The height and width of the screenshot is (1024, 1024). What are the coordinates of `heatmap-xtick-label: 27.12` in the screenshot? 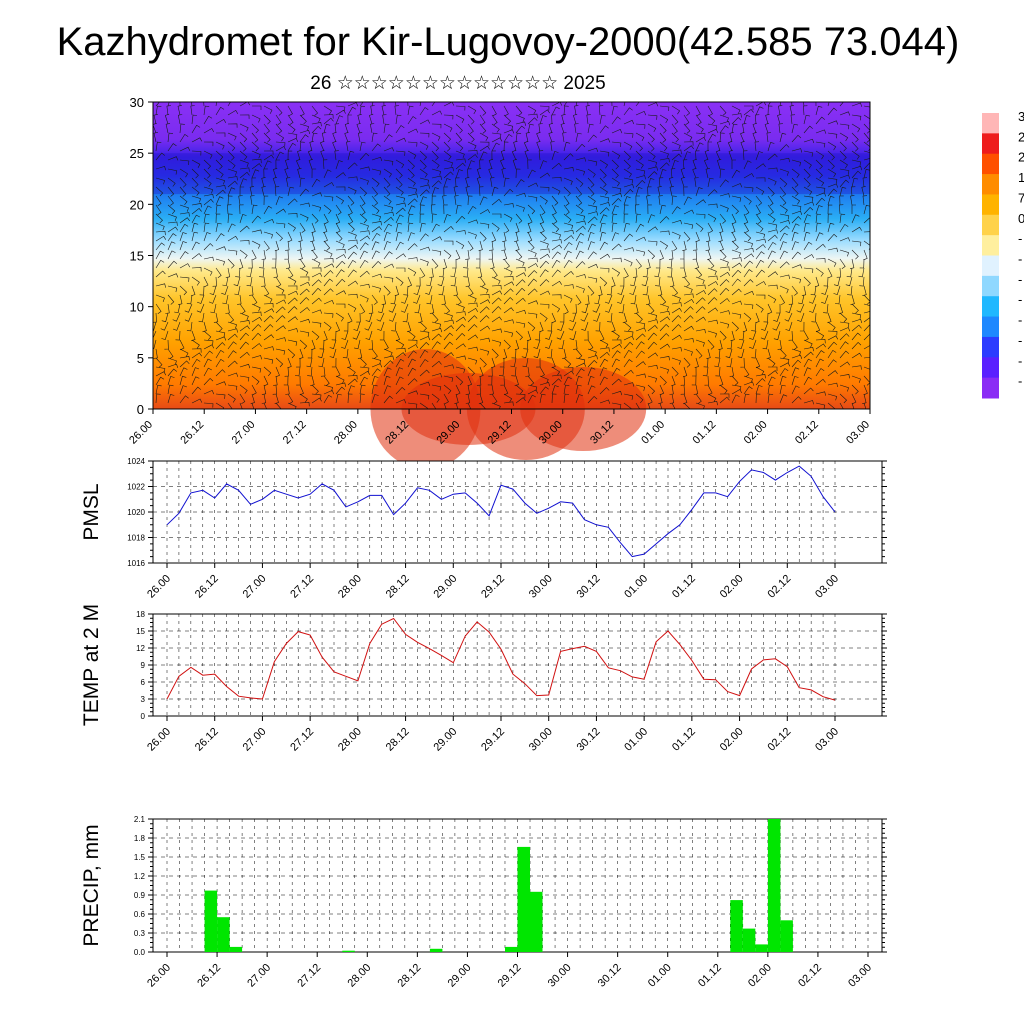 It's located at (295, 433).